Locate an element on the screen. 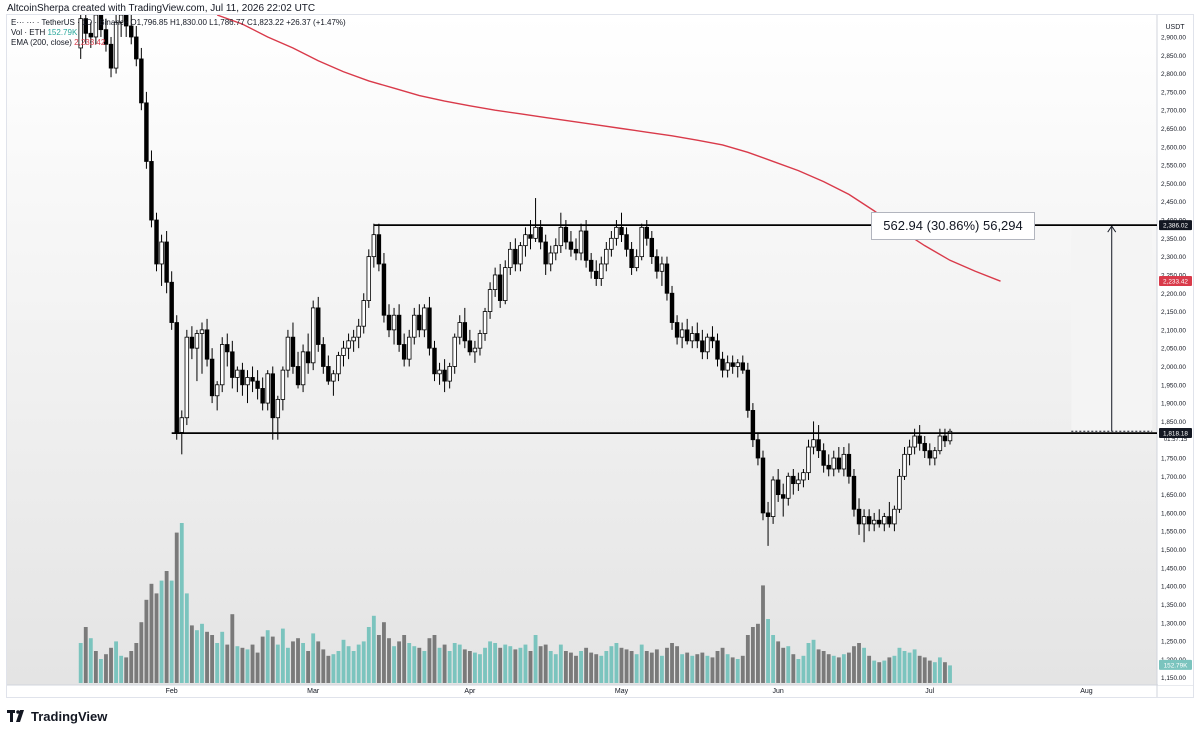 The height and width of the screenshot is (732, 1200). time-tick-label: Jun is located at coordinates (778, 691).